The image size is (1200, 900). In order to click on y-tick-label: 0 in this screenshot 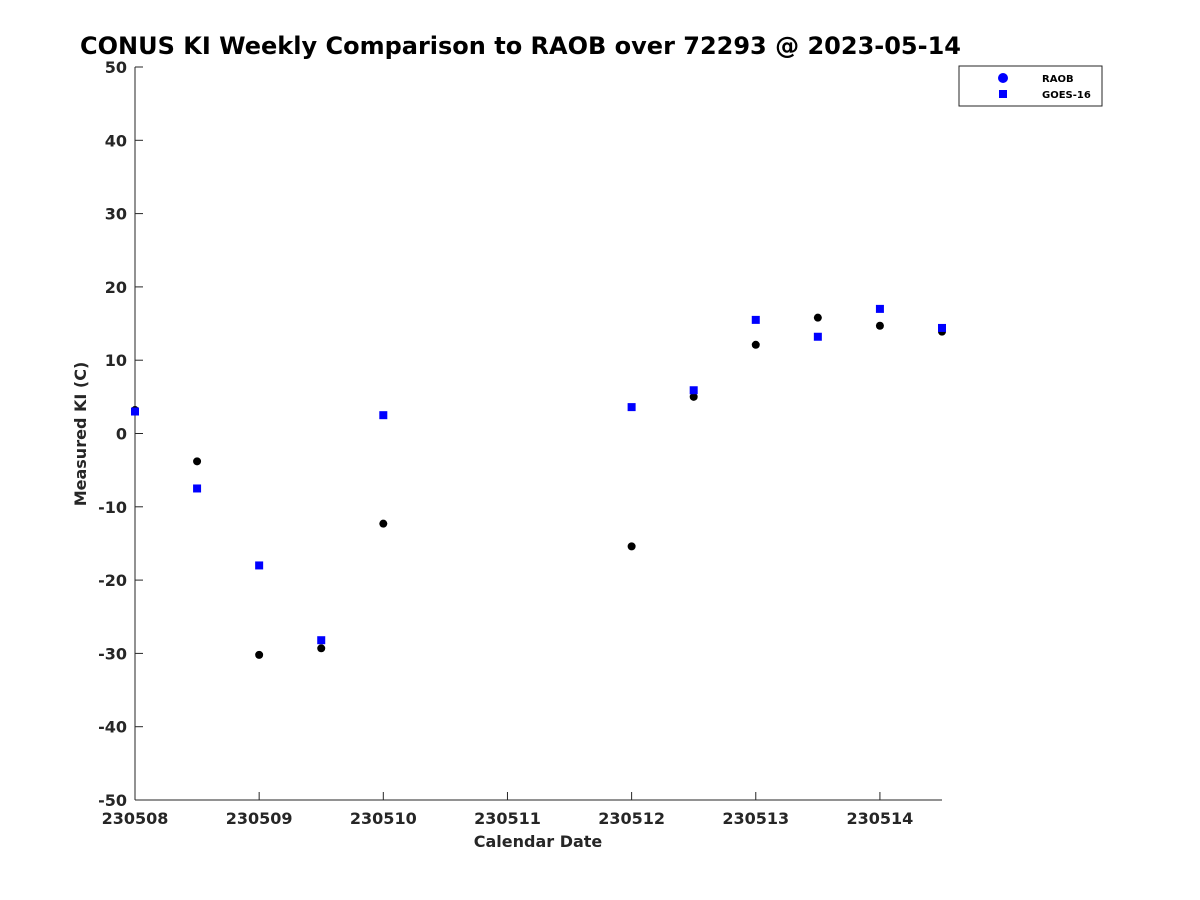, I will do `click(121, 434)`.